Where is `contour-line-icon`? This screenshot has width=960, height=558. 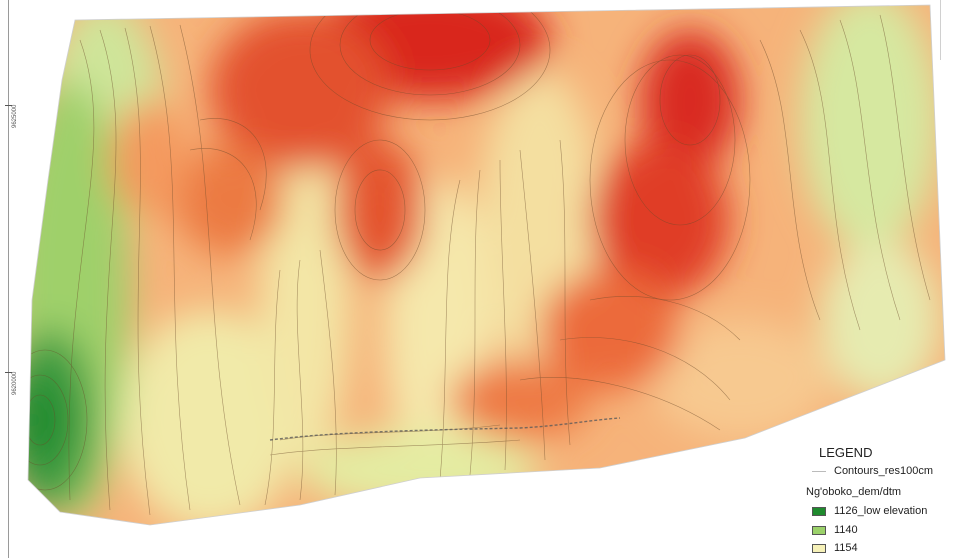 contour-line-icon is located at coordinates (819, 471).